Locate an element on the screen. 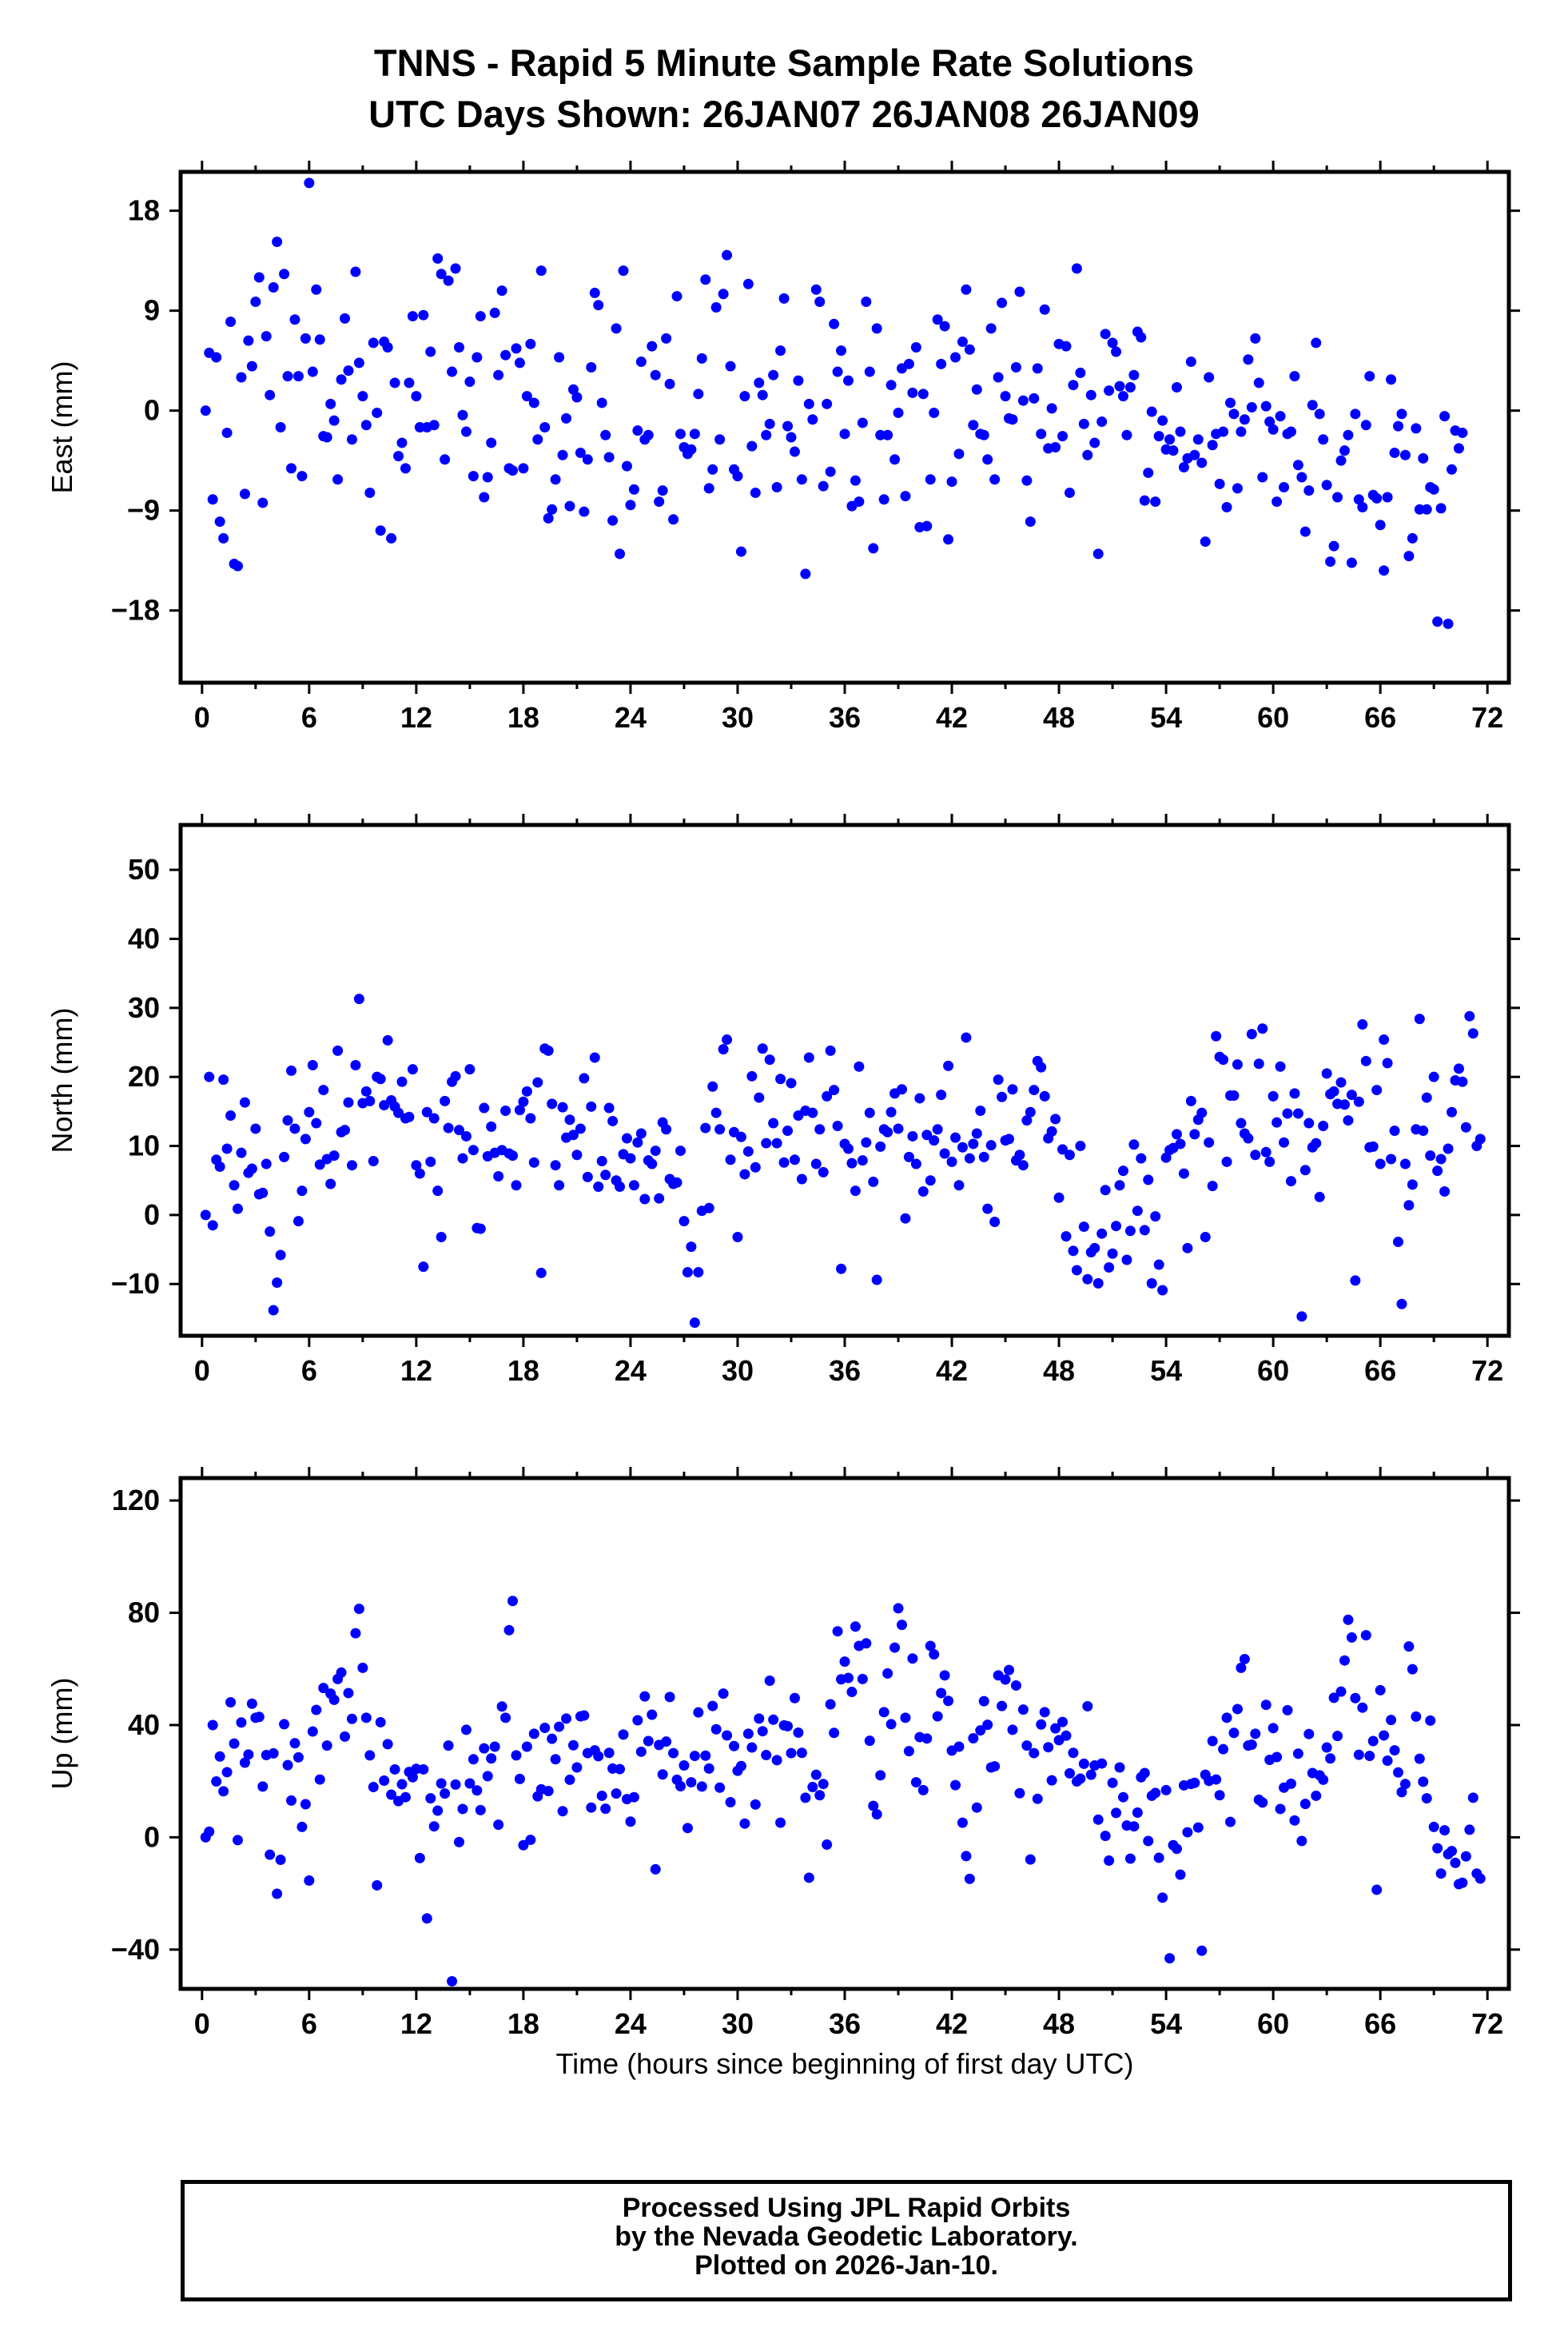  east-y-tick-label: 9 is located at coordinates (152, 310).